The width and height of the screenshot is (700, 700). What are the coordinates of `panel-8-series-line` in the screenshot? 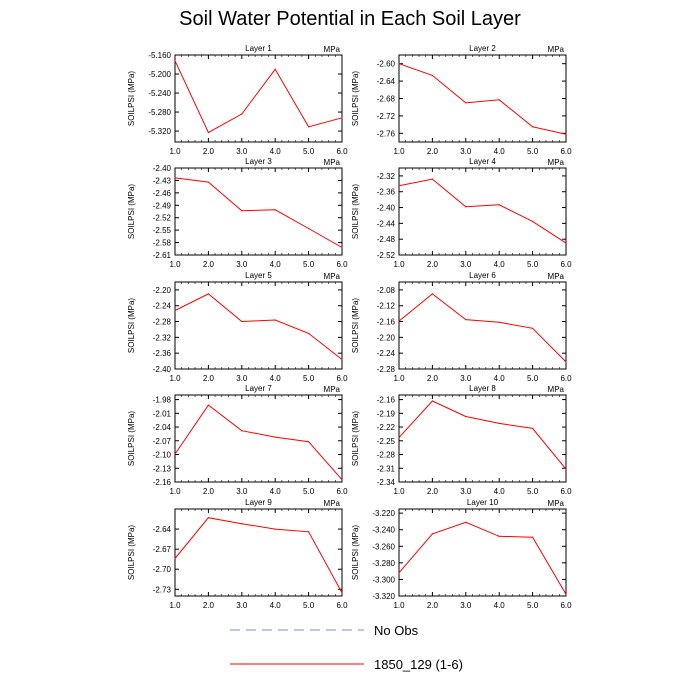 It's located at (482, 435).